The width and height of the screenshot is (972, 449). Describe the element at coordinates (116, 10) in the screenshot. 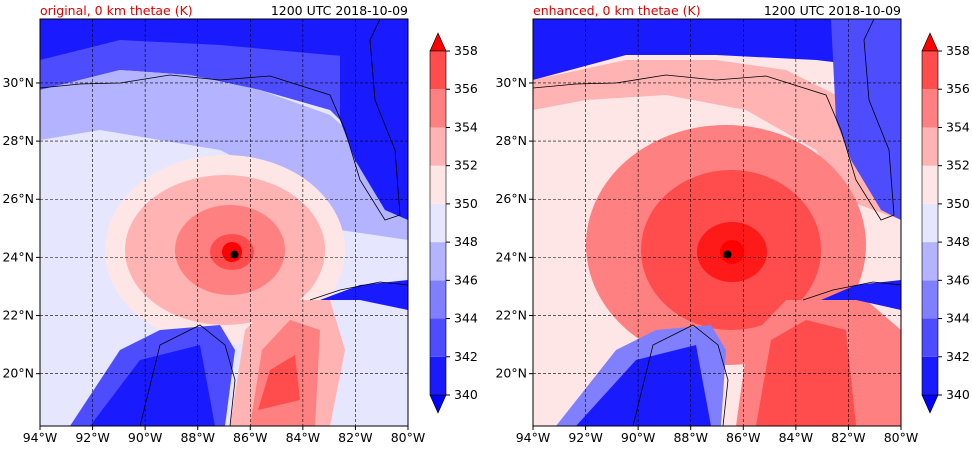

I see `panel-title: original, 0 km thetae (K)` at that location.